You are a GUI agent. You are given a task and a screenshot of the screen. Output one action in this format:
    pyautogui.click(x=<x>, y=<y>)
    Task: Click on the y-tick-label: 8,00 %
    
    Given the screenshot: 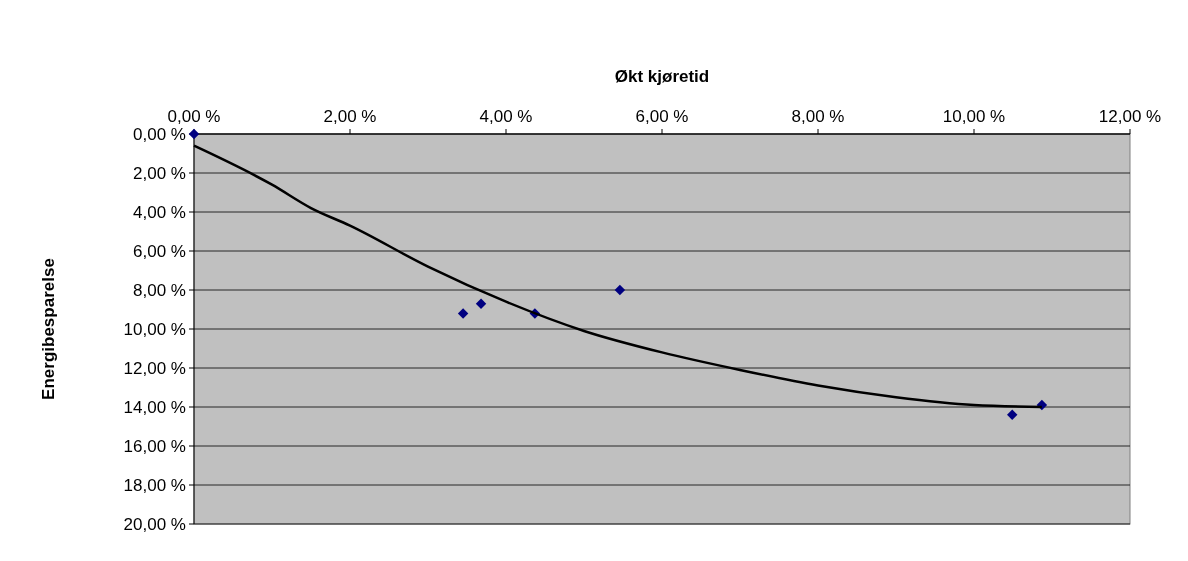 What is the action you would take?
    pyautogui.click(x=159, y=290)
    